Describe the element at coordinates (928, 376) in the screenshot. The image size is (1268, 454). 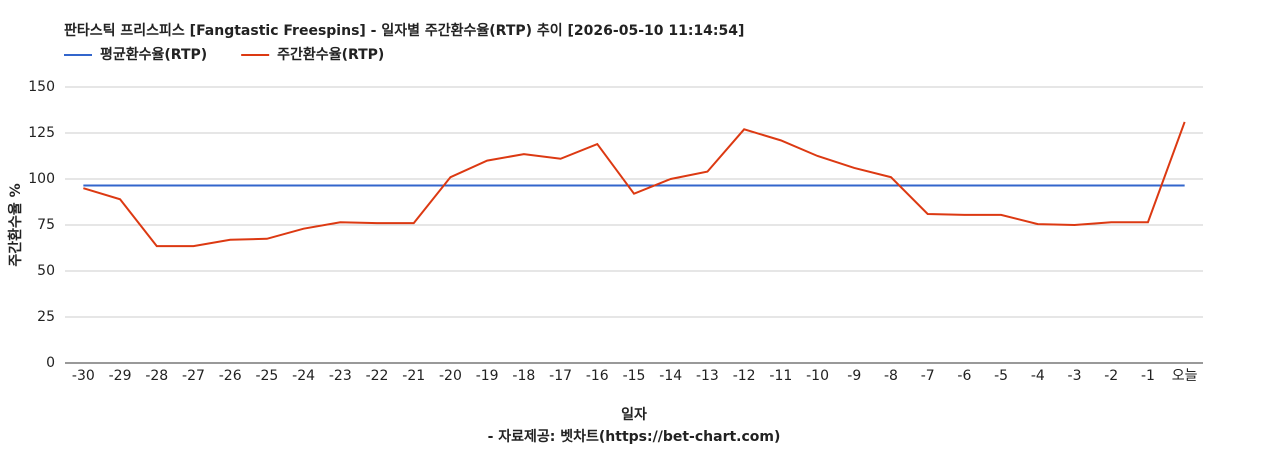
I see `x-tick-label: -7` at that location.